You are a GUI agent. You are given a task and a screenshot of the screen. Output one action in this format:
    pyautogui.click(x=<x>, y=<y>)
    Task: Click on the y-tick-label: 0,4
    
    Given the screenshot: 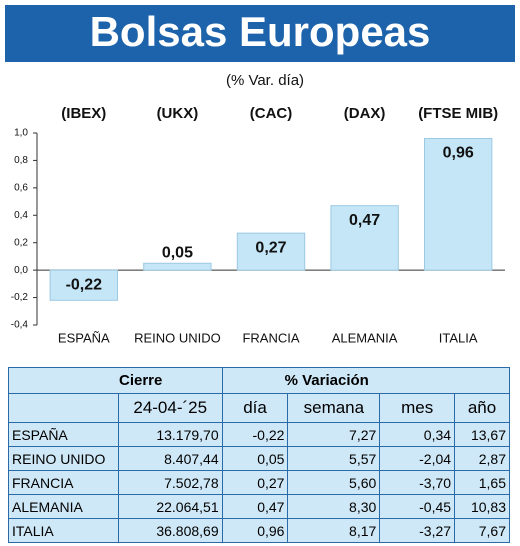 What is the action you would take?
    pyautogui.click(x=21, y=215)
    